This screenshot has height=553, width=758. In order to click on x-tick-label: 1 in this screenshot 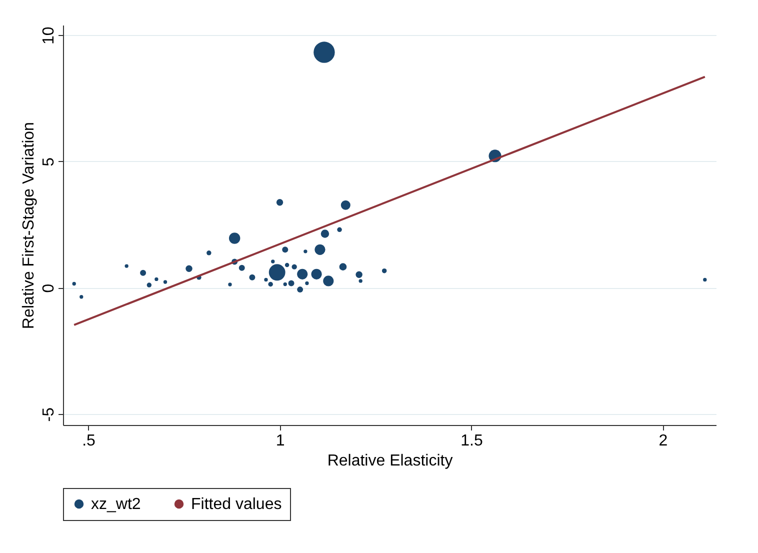, I will do `click(280, 441)`.